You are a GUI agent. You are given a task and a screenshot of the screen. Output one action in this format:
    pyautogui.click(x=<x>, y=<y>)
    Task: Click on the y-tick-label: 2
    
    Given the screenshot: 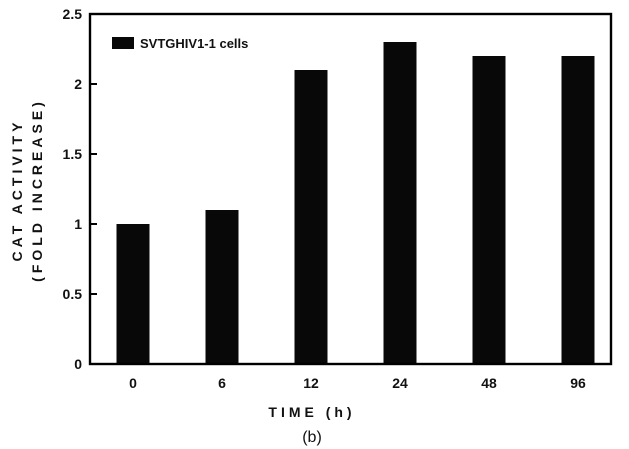 What is the action you would take?
    pyautogui.click(x=78, y=84)
    